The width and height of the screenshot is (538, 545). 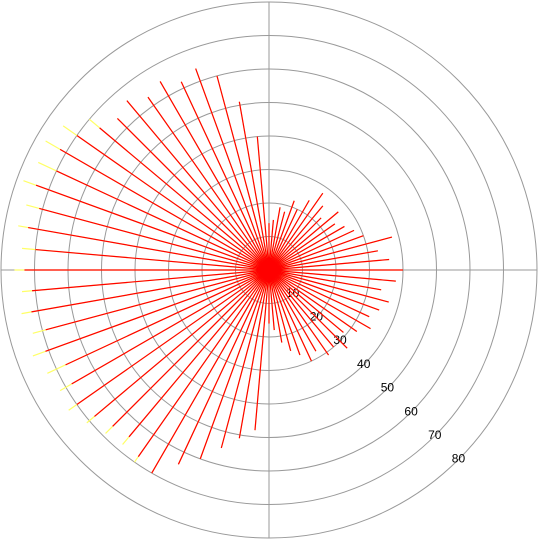 I want to click on r-tick-label: 80, so click(x=459, y=459).